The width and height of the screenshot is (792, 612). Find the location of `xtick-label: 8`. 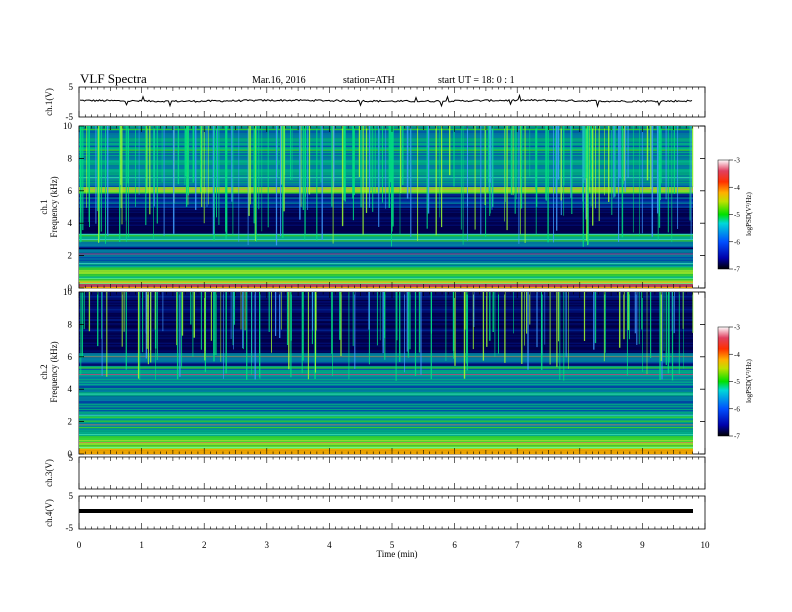

xtick-label: 8 is located at coordinates (580, 545).